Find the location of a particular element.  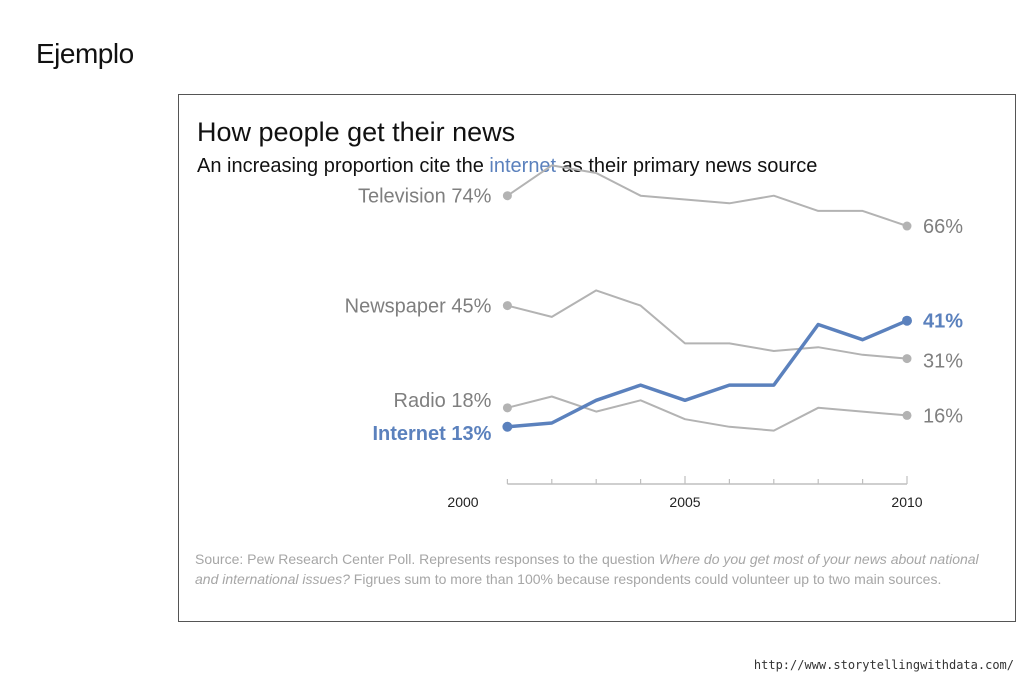

series-end-label-internet: 41% is located at coordinates (943, 322).